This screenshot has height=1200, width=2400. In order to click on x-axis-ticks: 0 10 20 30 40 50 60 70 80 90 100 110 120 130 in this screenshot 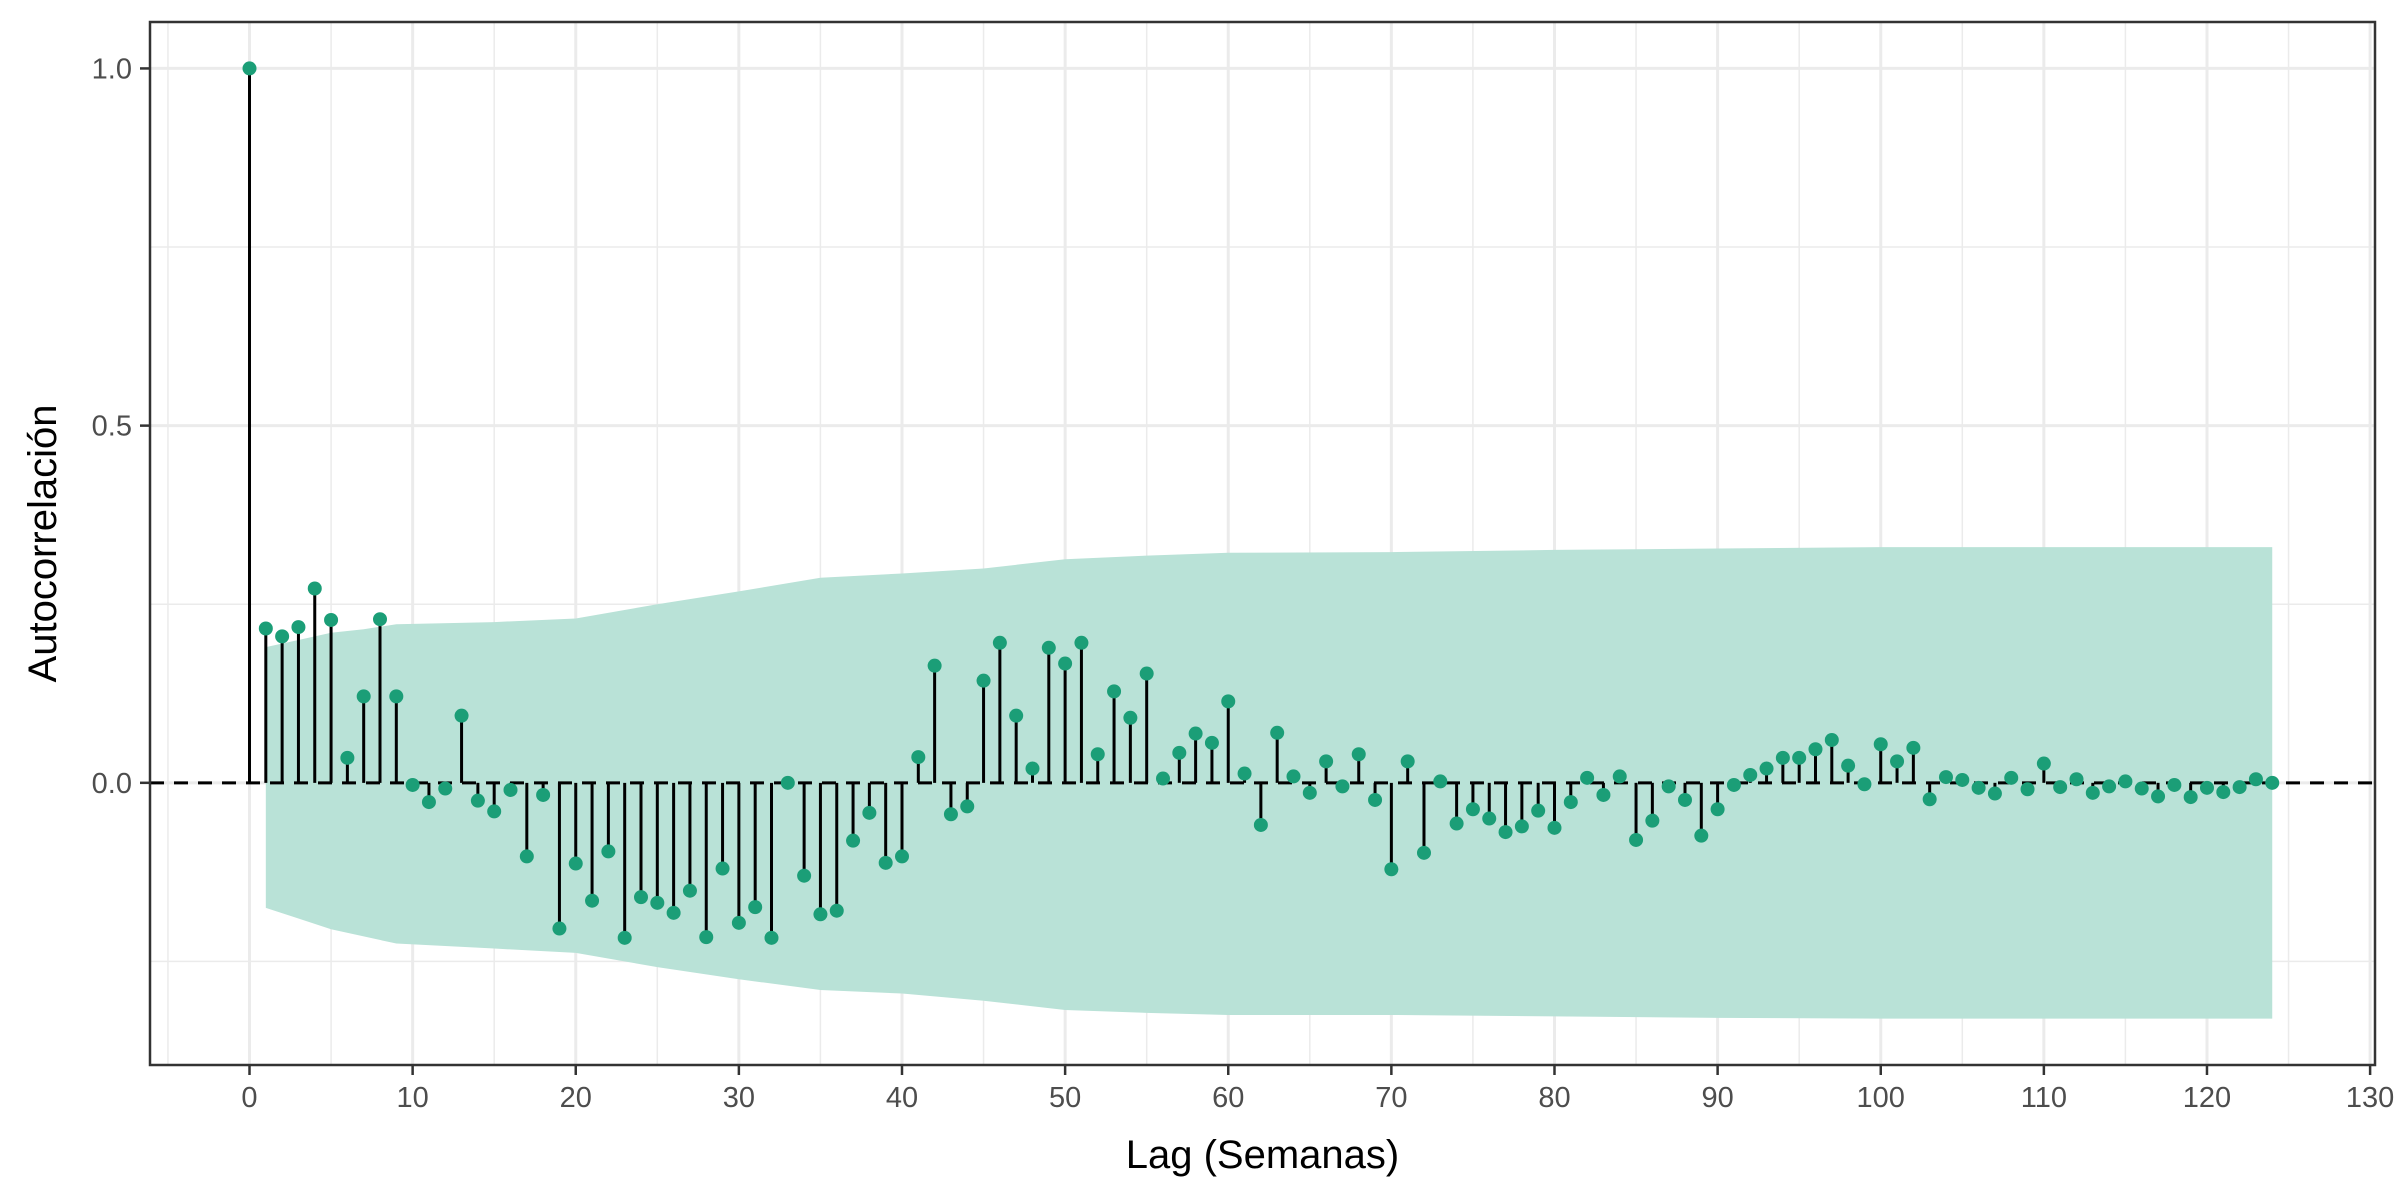, I will do `click(1317, 1089)`.